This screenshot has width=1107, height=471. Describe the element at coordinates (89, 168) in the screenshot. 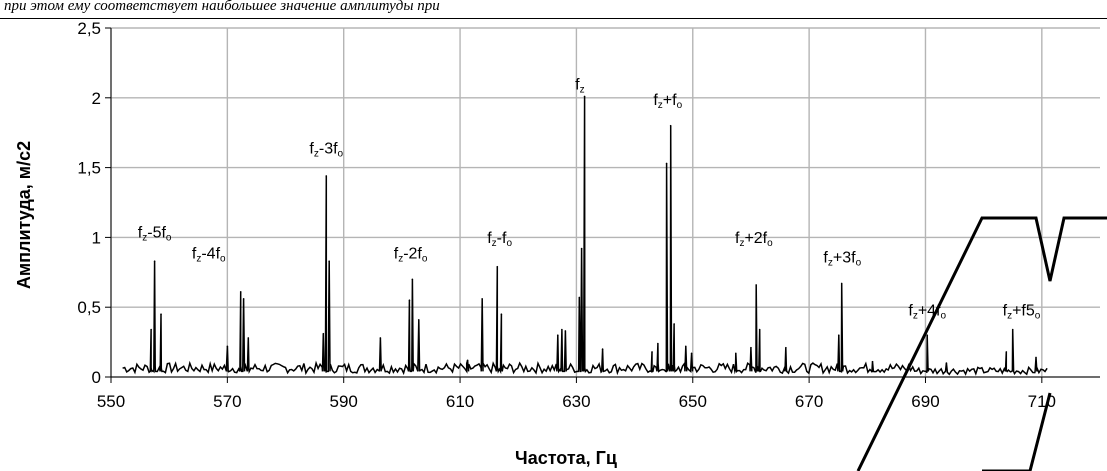

I see `y-tick-label-3: 1,5` at that location.